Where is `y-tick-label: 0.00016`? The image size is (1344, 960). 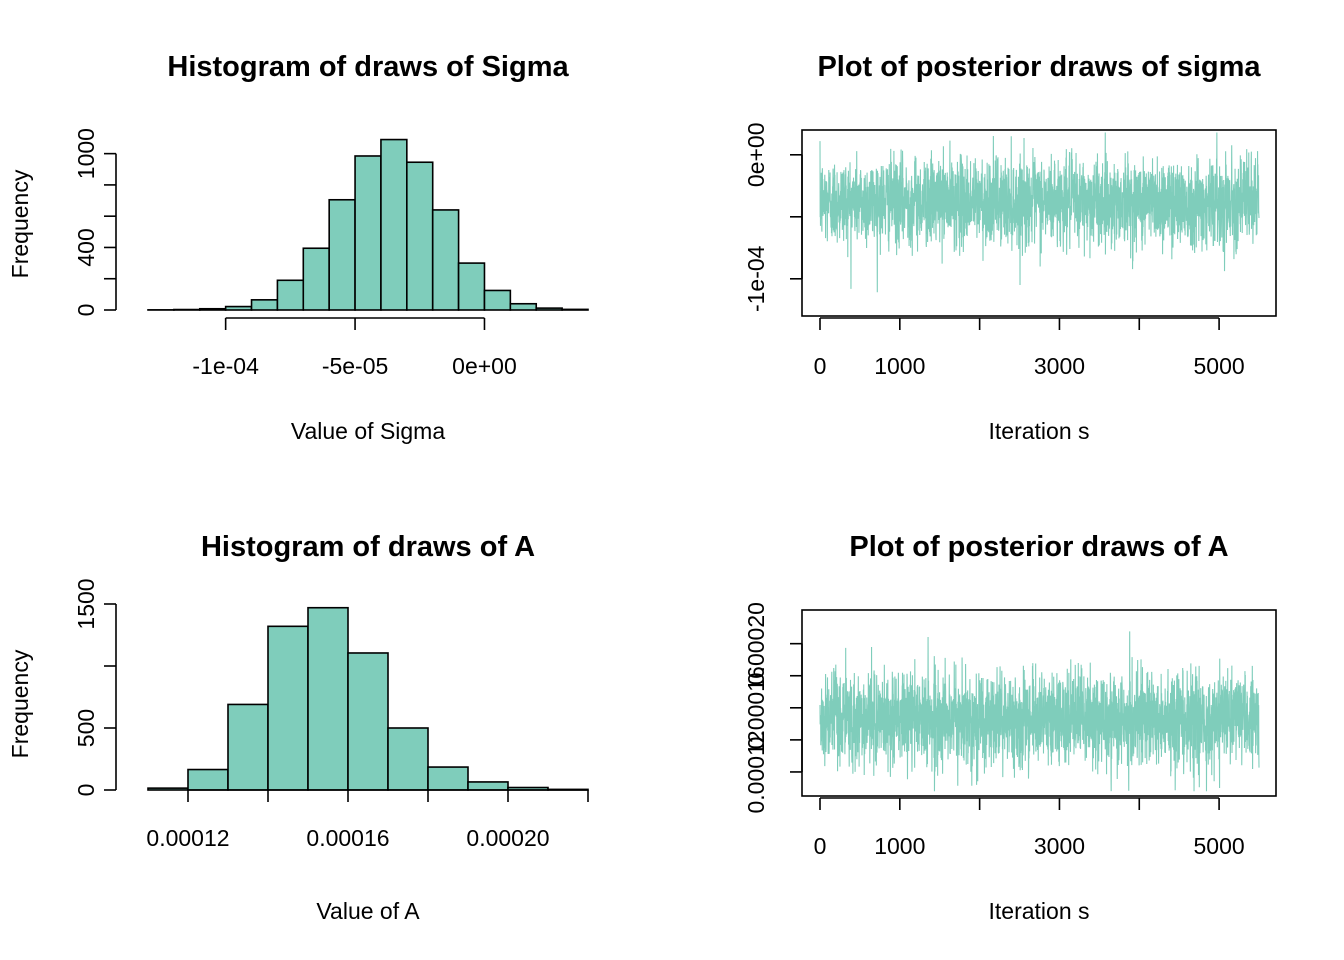 y-tick-label: 0.00016 is located at coordinates (756, 707).